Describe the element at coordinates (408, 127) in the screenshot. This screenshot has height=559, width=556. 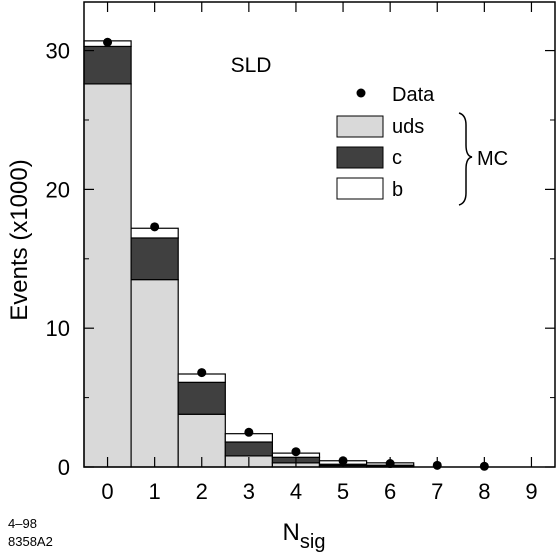
I see `legend-uds-label: uds` at that location.